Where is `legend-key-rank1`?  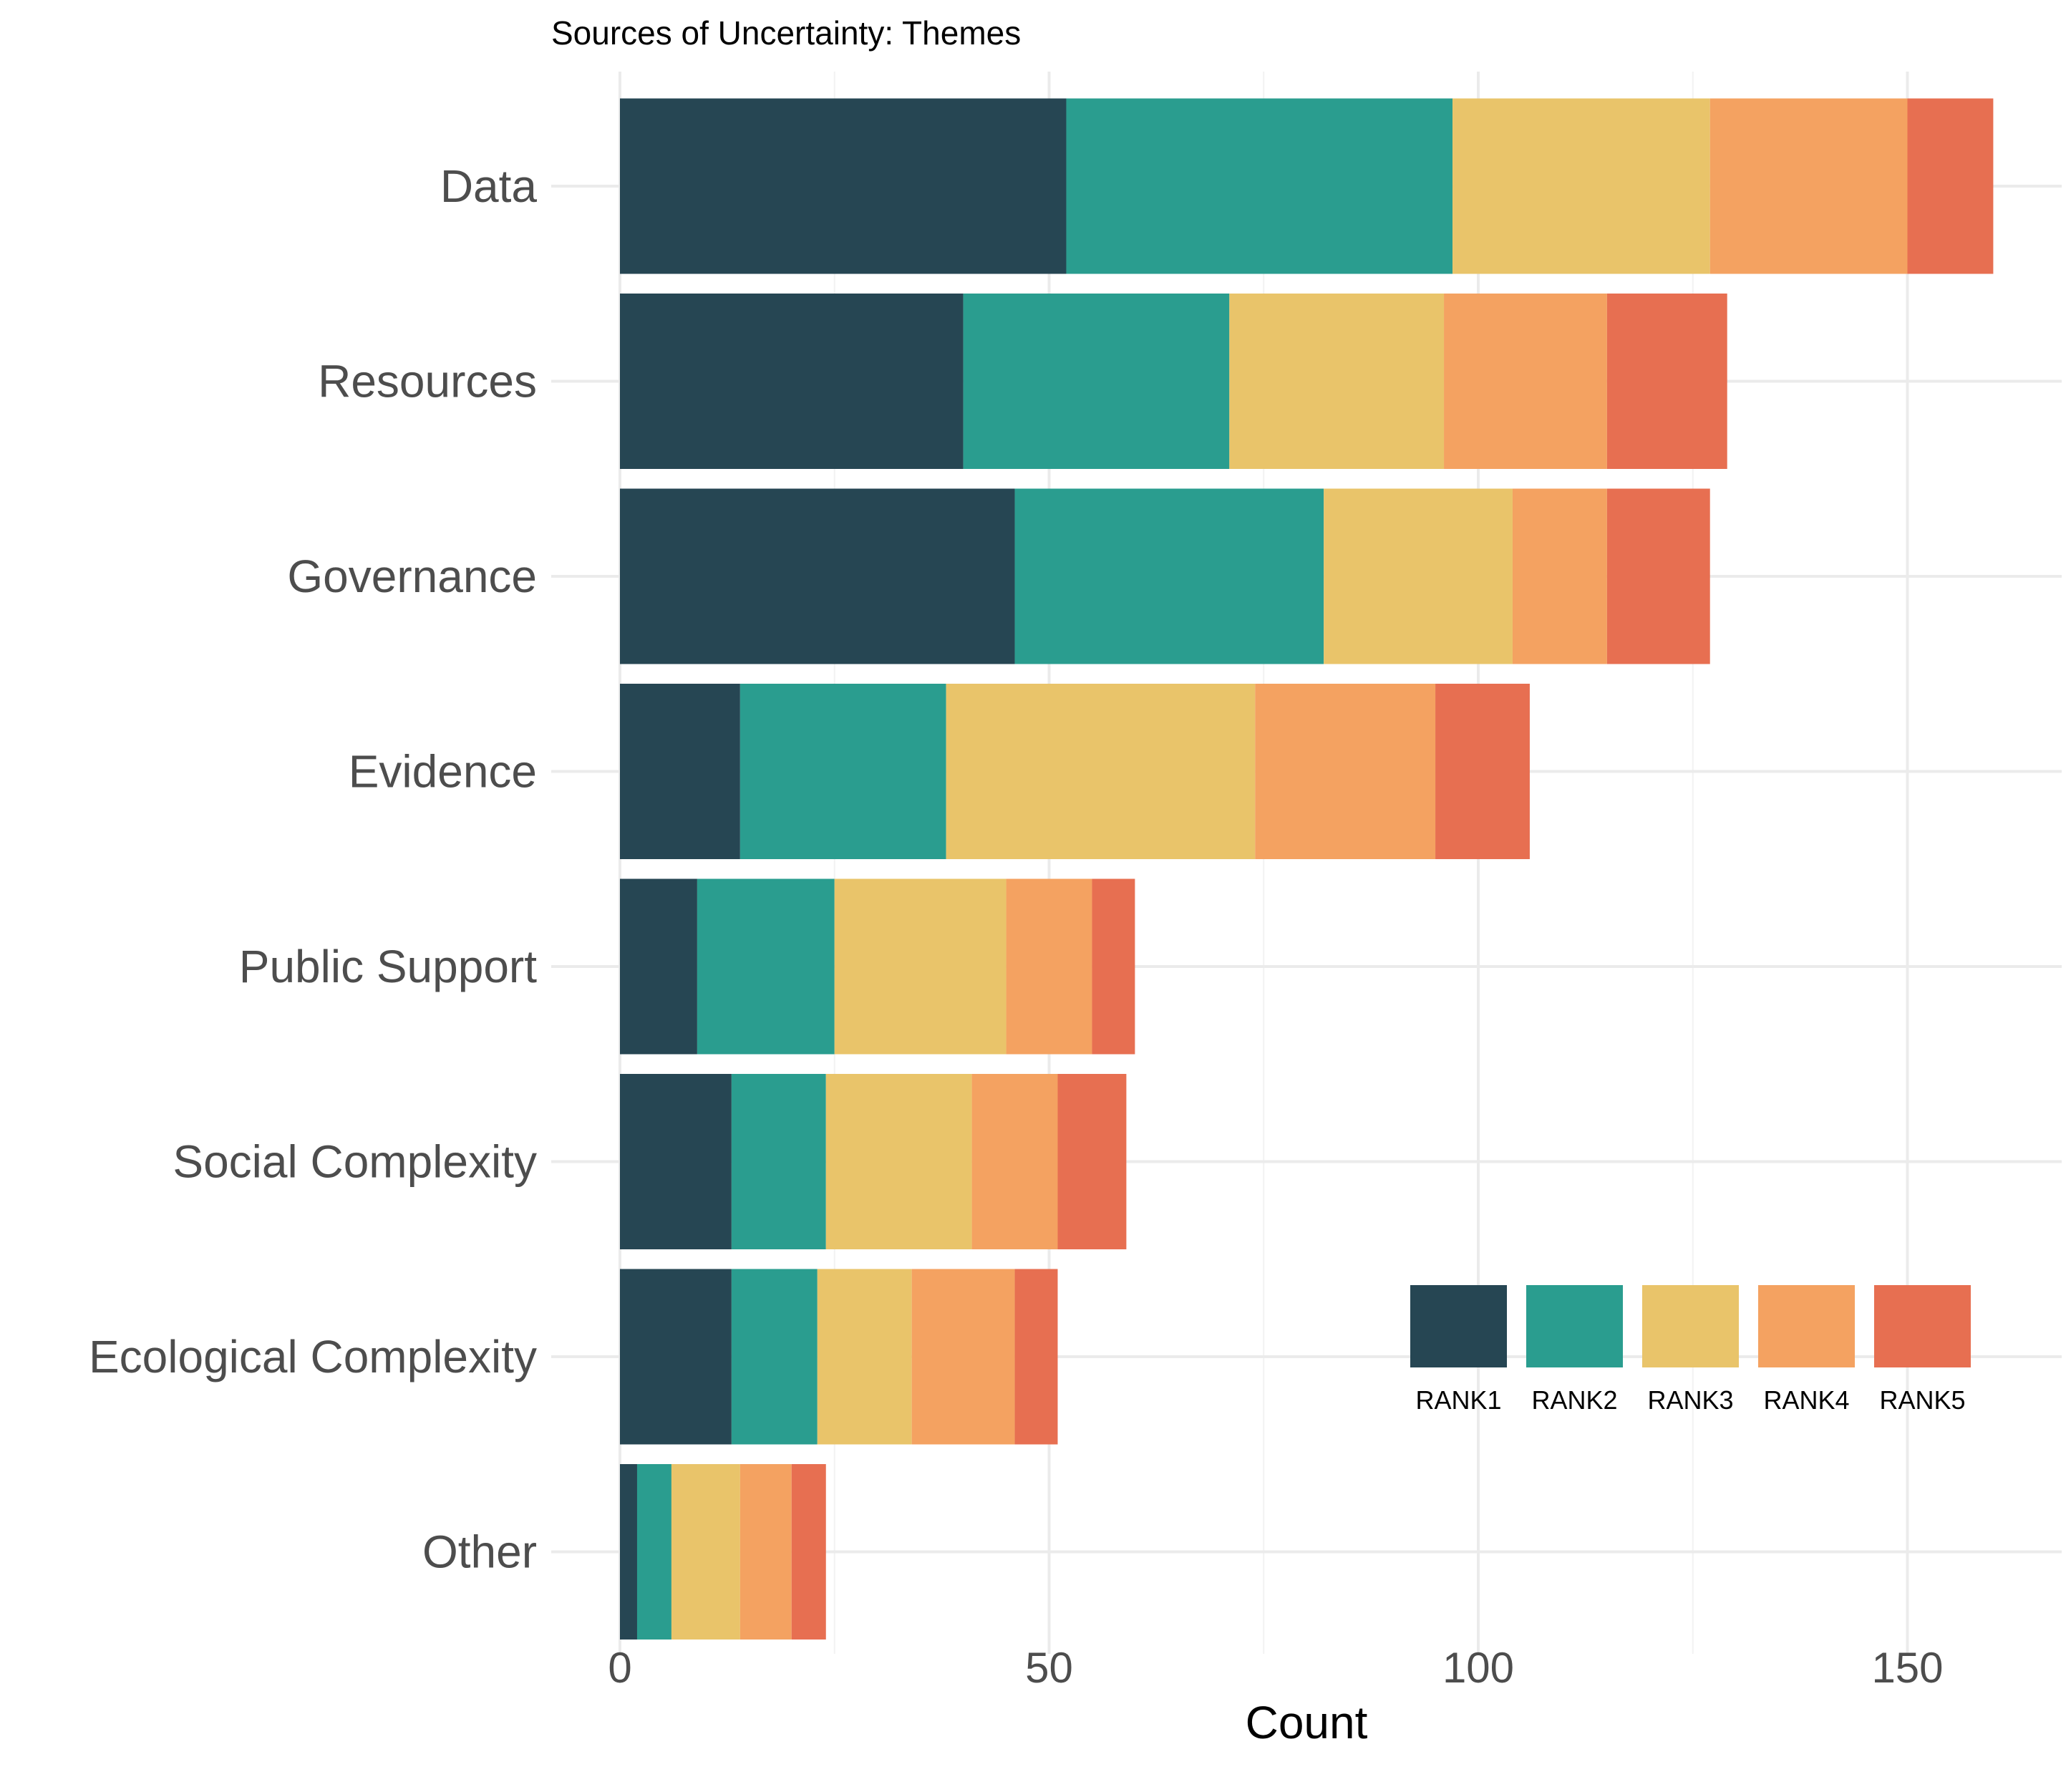 legend-key-rank1 is located at coordinates (1458, 1326).